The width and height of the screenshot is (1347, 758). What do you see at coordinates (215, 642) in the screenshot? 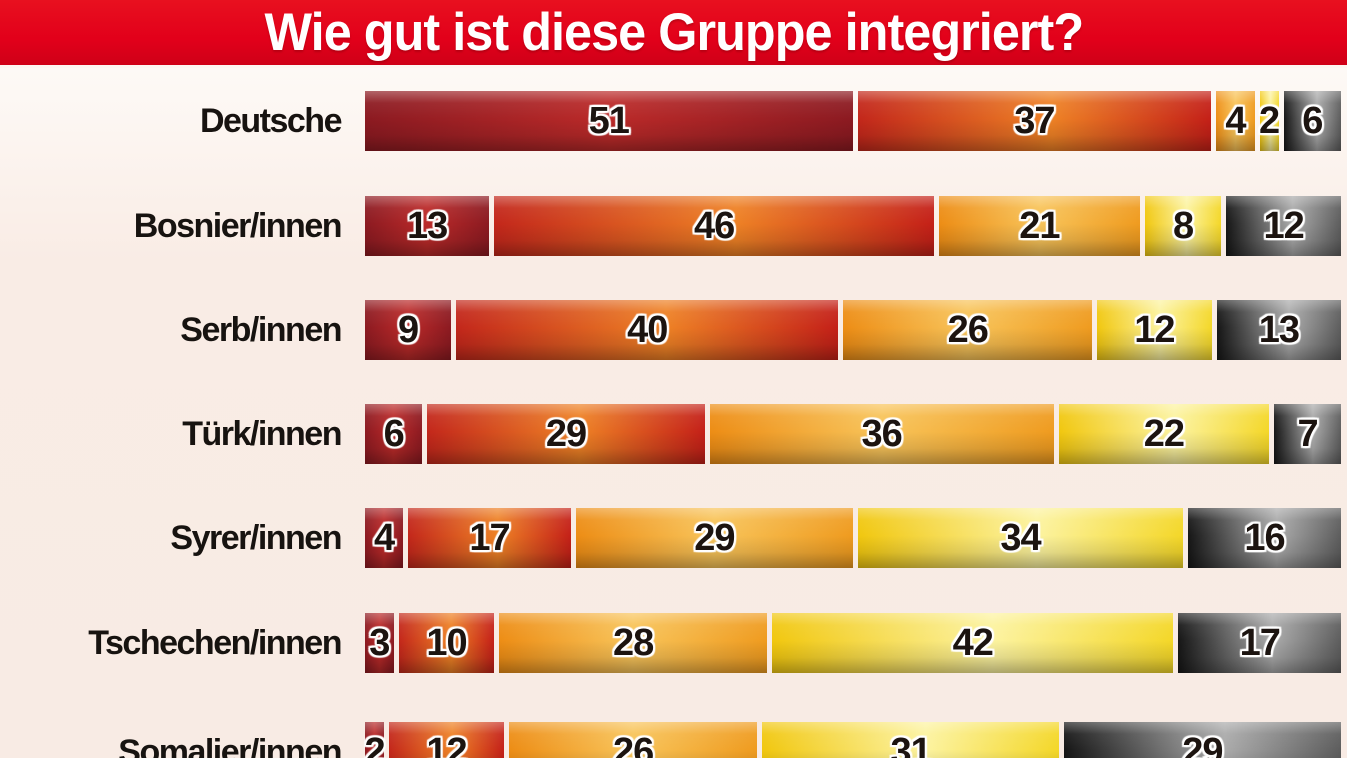
I see `row-label: Tschechen/innen` at bounding box center [215, 642].